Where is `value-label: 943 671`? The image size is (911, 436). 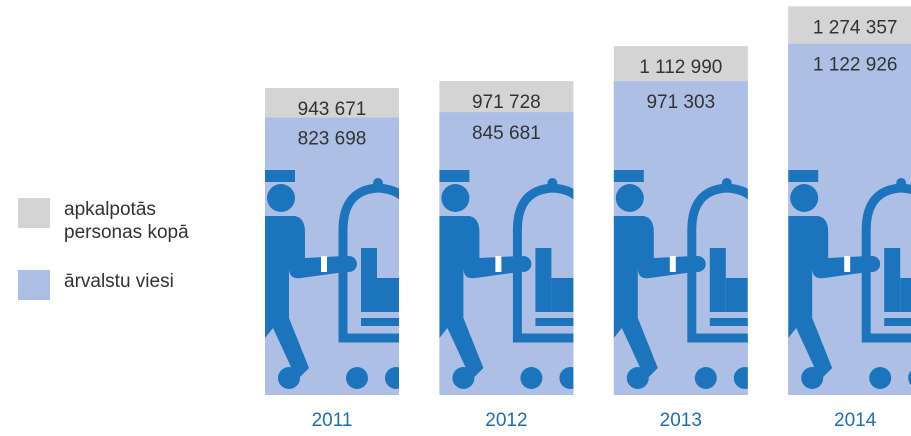
value-label: 943 671 is located at coordinates (332, 109).